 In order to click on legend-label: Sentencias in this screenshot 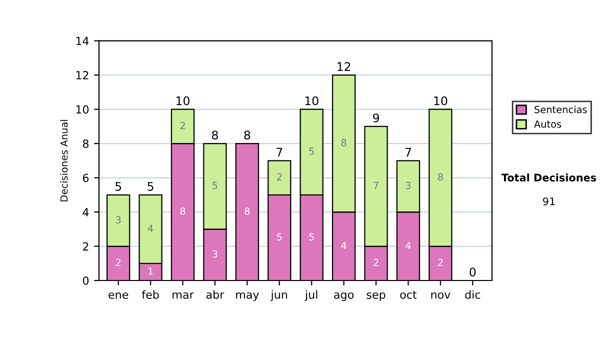, I will do `click(560, 110)`.